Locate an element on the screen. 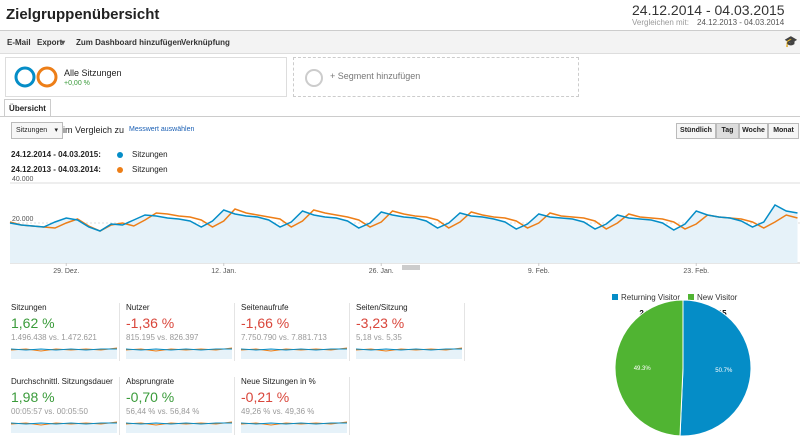 This screenshot has width=800, height=437. granularity-button: Woche is located at coordinates (753, 131).